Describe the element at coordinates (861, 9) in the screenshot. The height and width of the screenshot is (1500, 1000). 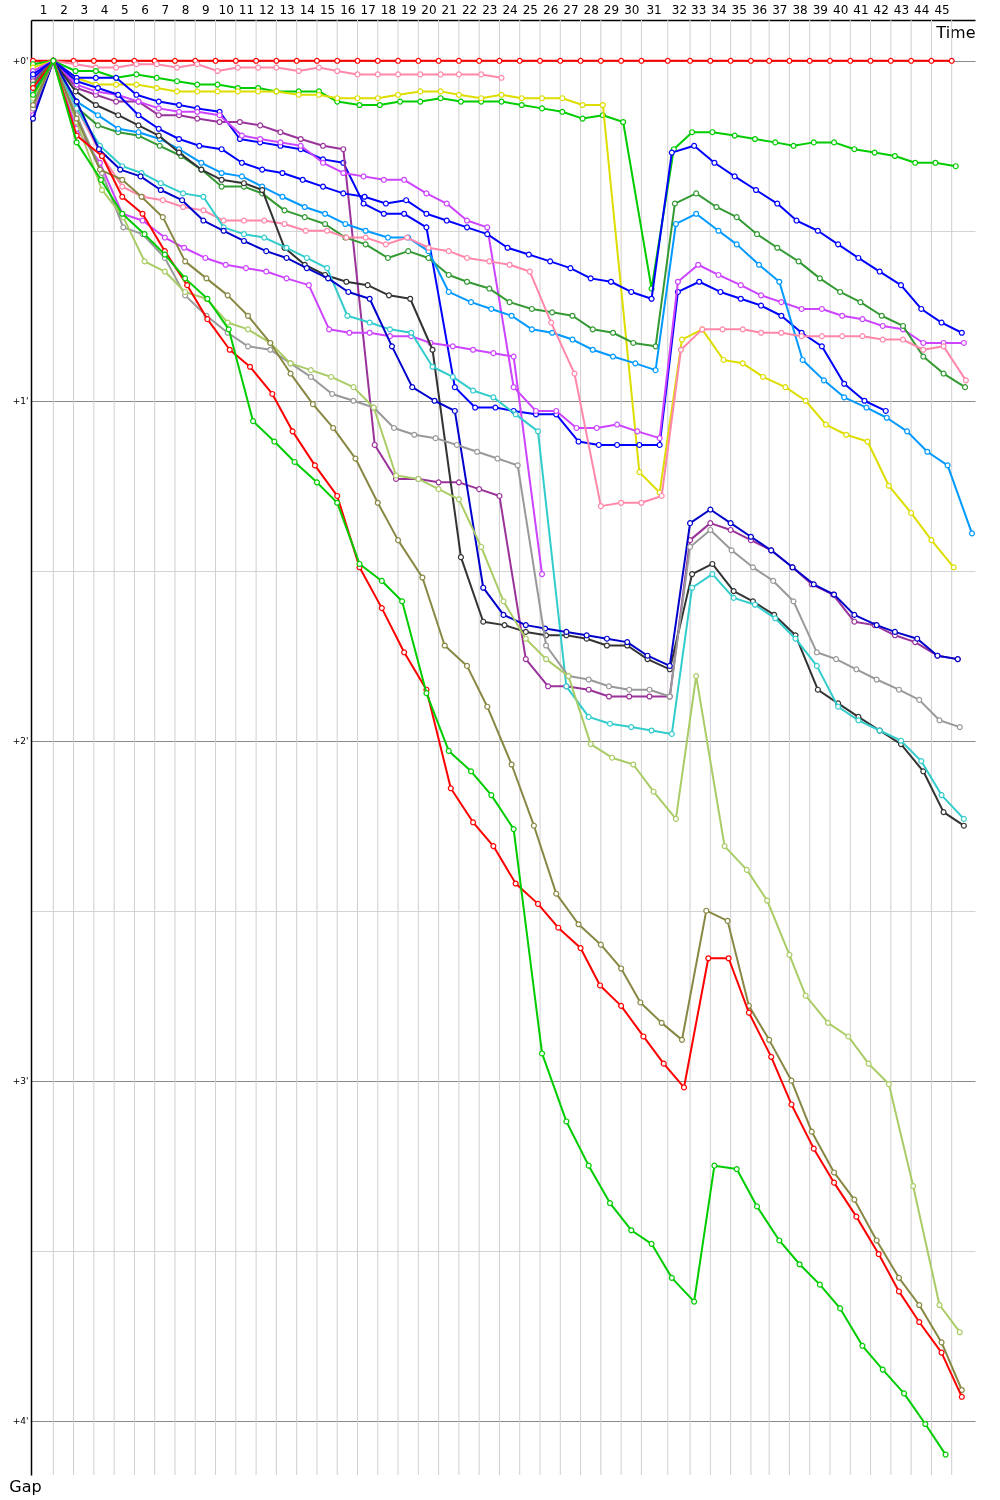
I see `x-tick-label: 41` at that location.